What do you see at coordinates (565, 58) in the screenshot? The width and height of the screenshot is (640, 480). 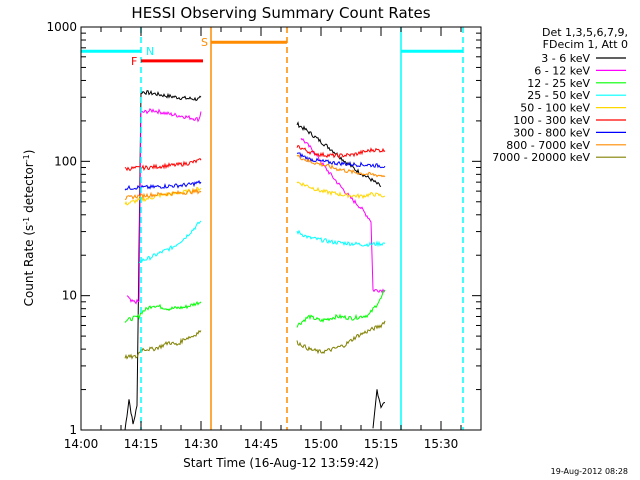 I see `legend-label-1: 3 - 6 keV` at bounding box center [565, 58].